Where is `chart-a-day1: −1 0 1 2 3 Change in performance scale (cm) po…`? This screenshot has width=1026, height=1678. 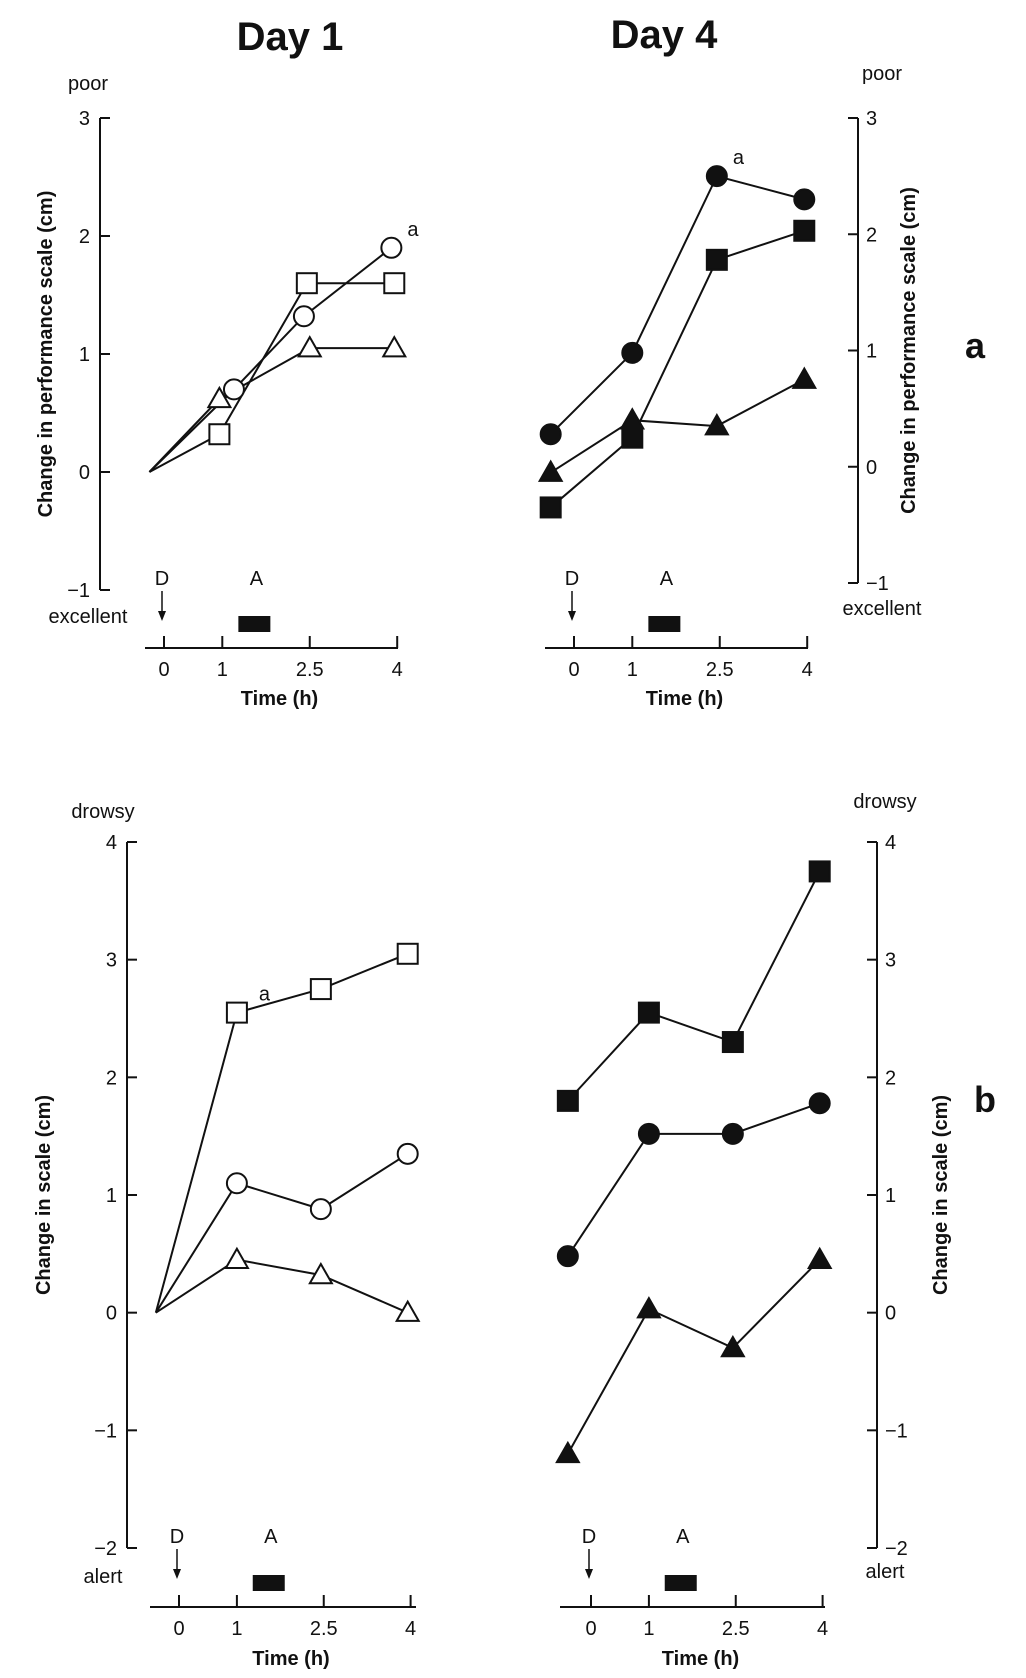
chart-a-day1: −1 0 1 2 3 Change in performance scale (cm) po… is located at coordinates (227, 391).